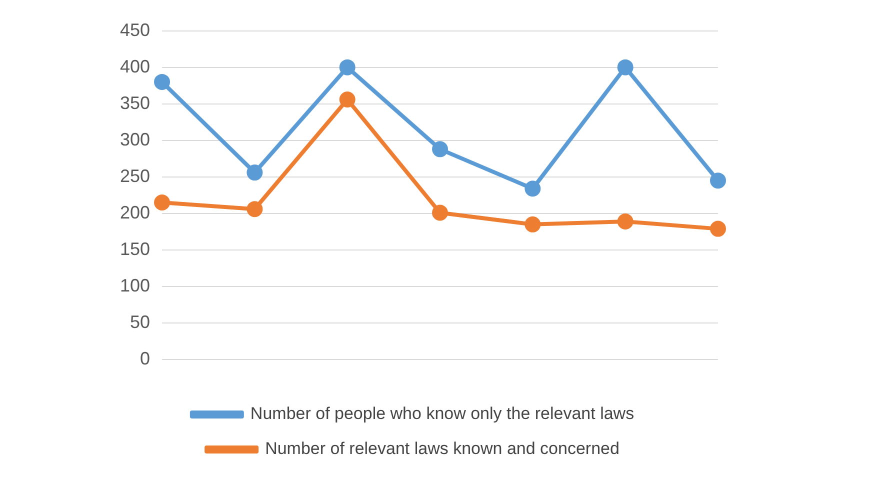 This screenshot has width=896, height=488. I want to click on legend-label: Number of relevant laws known and concerned, so click(442, 448).